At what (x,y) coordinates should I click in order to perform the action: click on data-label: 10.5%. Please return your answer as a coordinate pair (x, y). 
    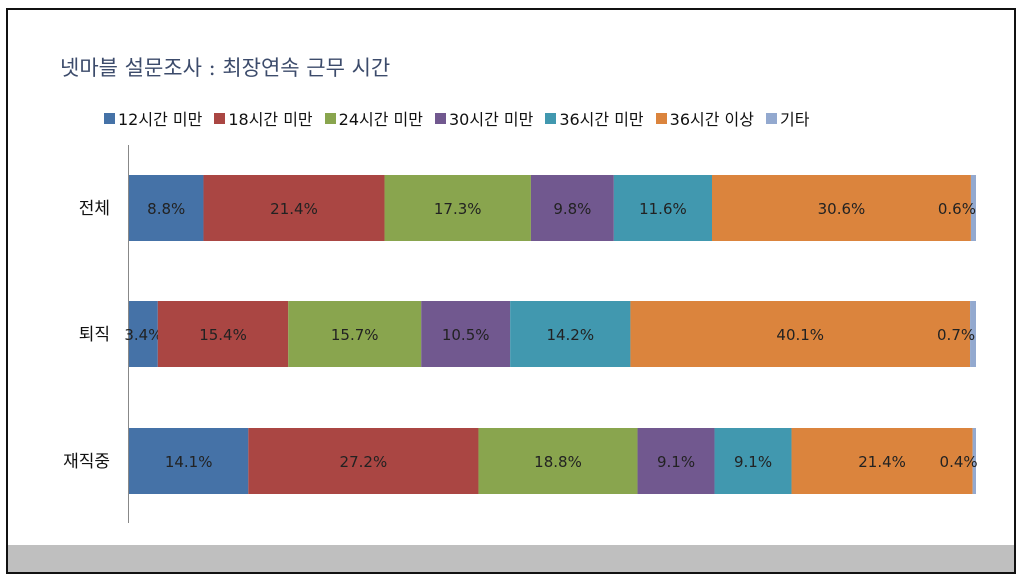
    Looking at the image, I should click on (466, 335).